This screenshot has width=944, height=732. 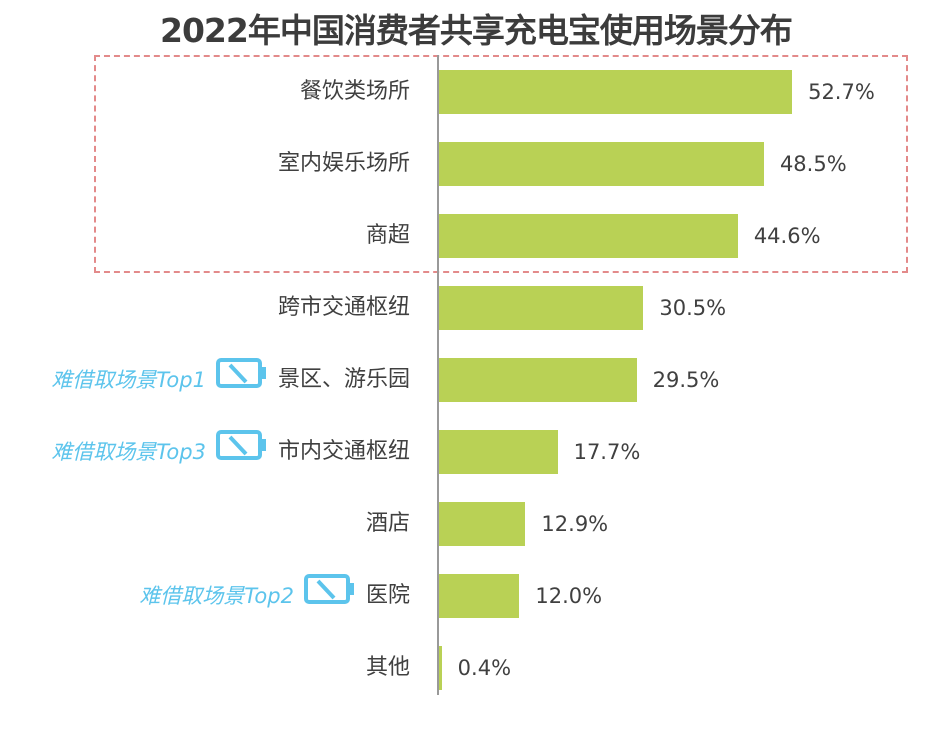 I want to click on category-label: 商超, so click(x=387, y=235).